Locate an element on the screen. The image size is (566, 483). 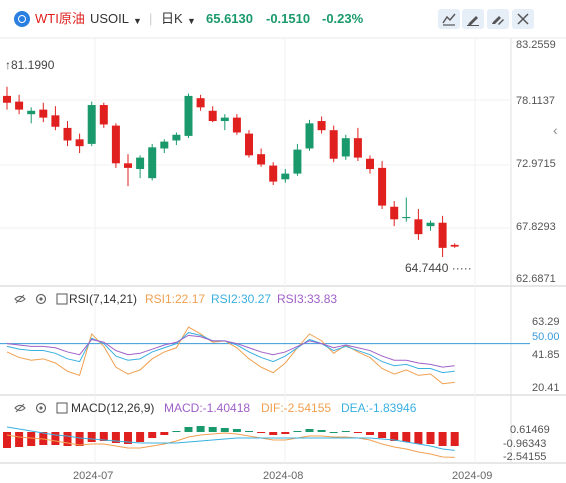
period-dropdown-icon: ▼ is located at coordinates (191, 21).